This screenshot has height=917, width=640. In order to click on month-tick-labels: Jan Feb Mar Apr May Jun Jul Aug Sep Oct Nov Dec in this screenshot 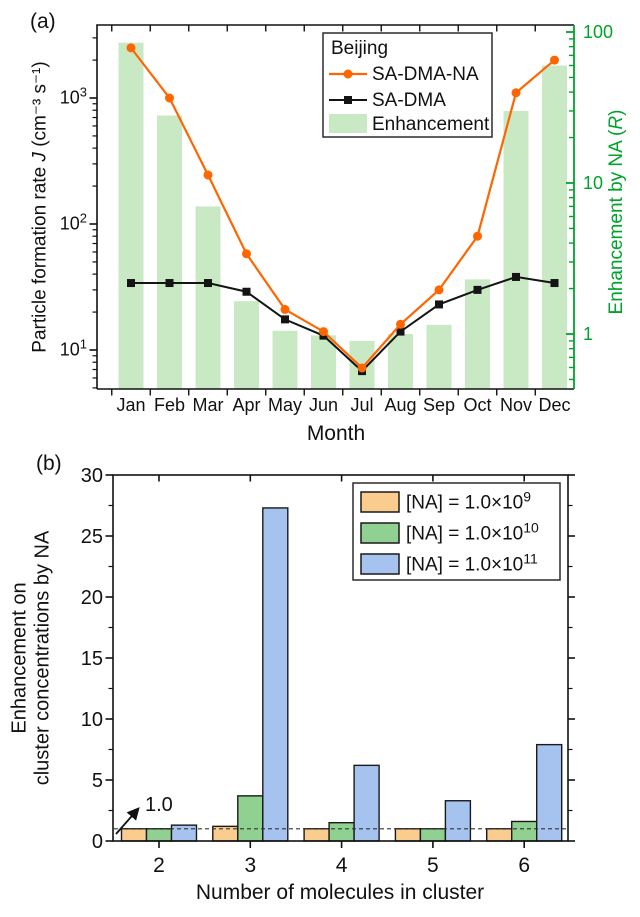, I will do `click(343, 405)`.